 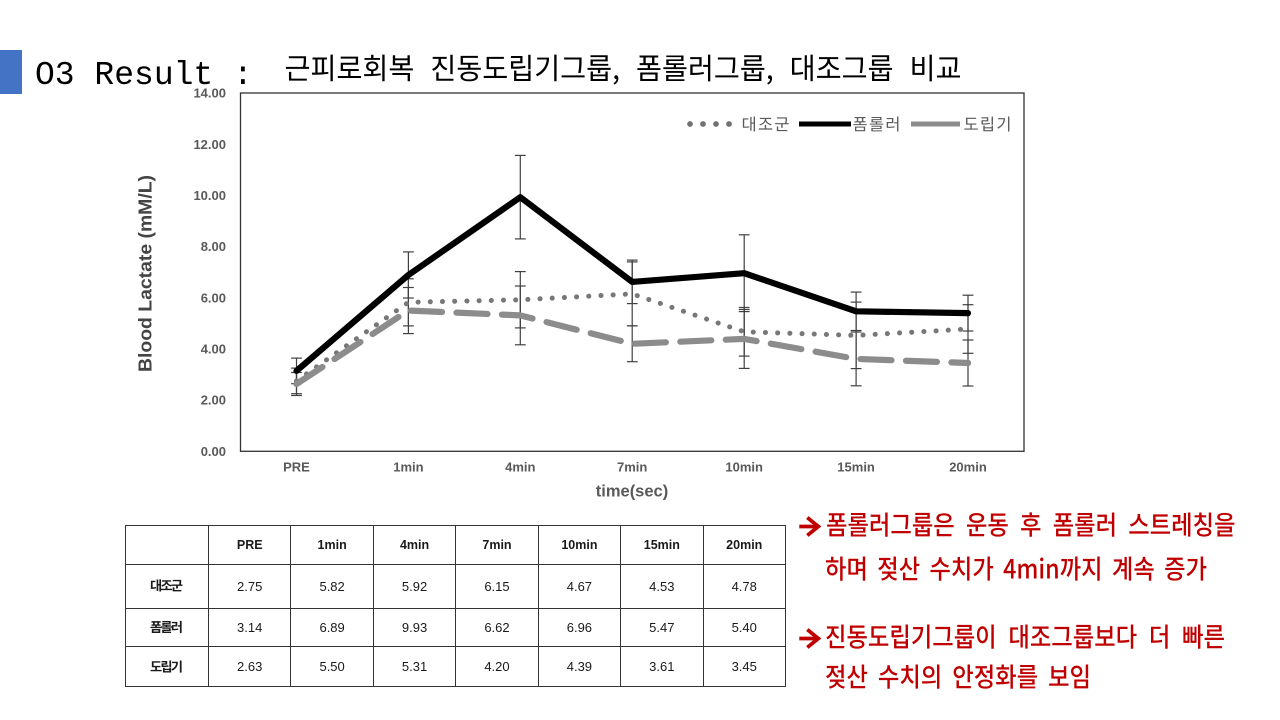 I want to click on svg-text: 20min, so click(x=968, y=467).